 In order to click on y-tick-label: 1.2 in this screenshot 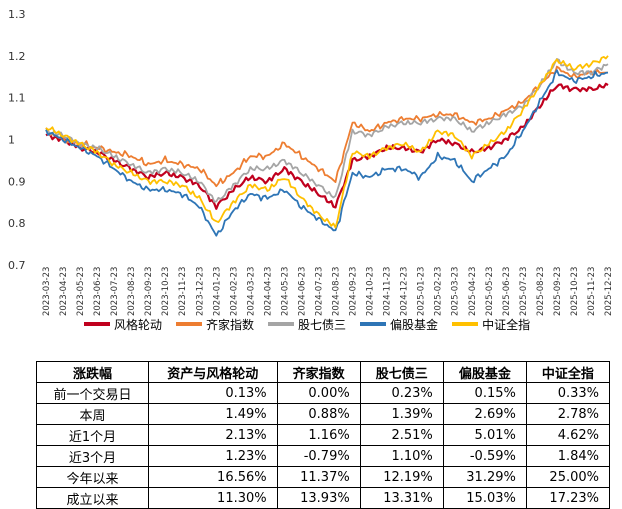, I will do `click(17, 56)`.